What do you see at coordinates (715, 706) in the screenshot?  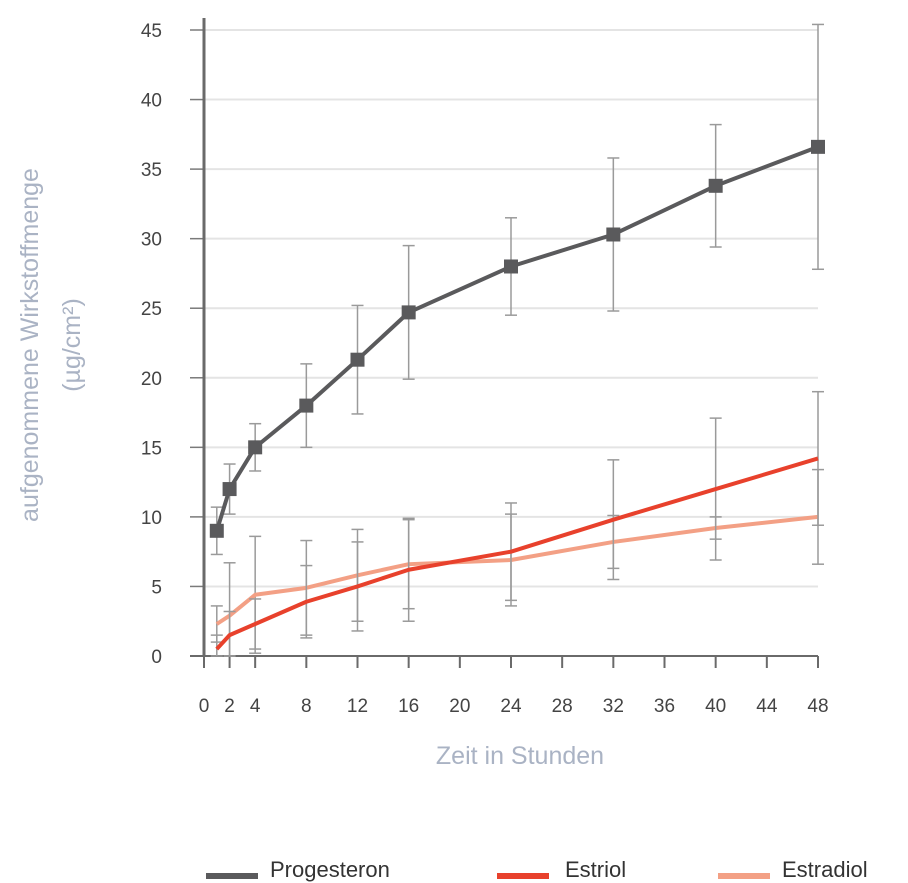 I see `x-tick-label: 40` at bounding box center [715, 706].